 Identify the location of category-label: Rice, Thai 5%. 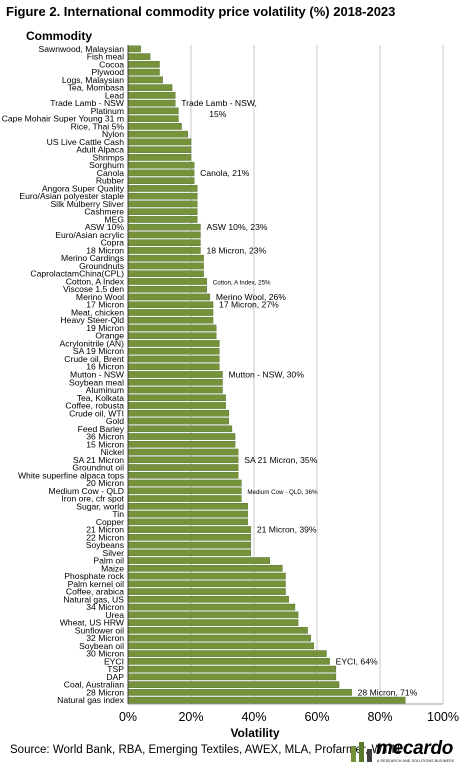
(98, 126).